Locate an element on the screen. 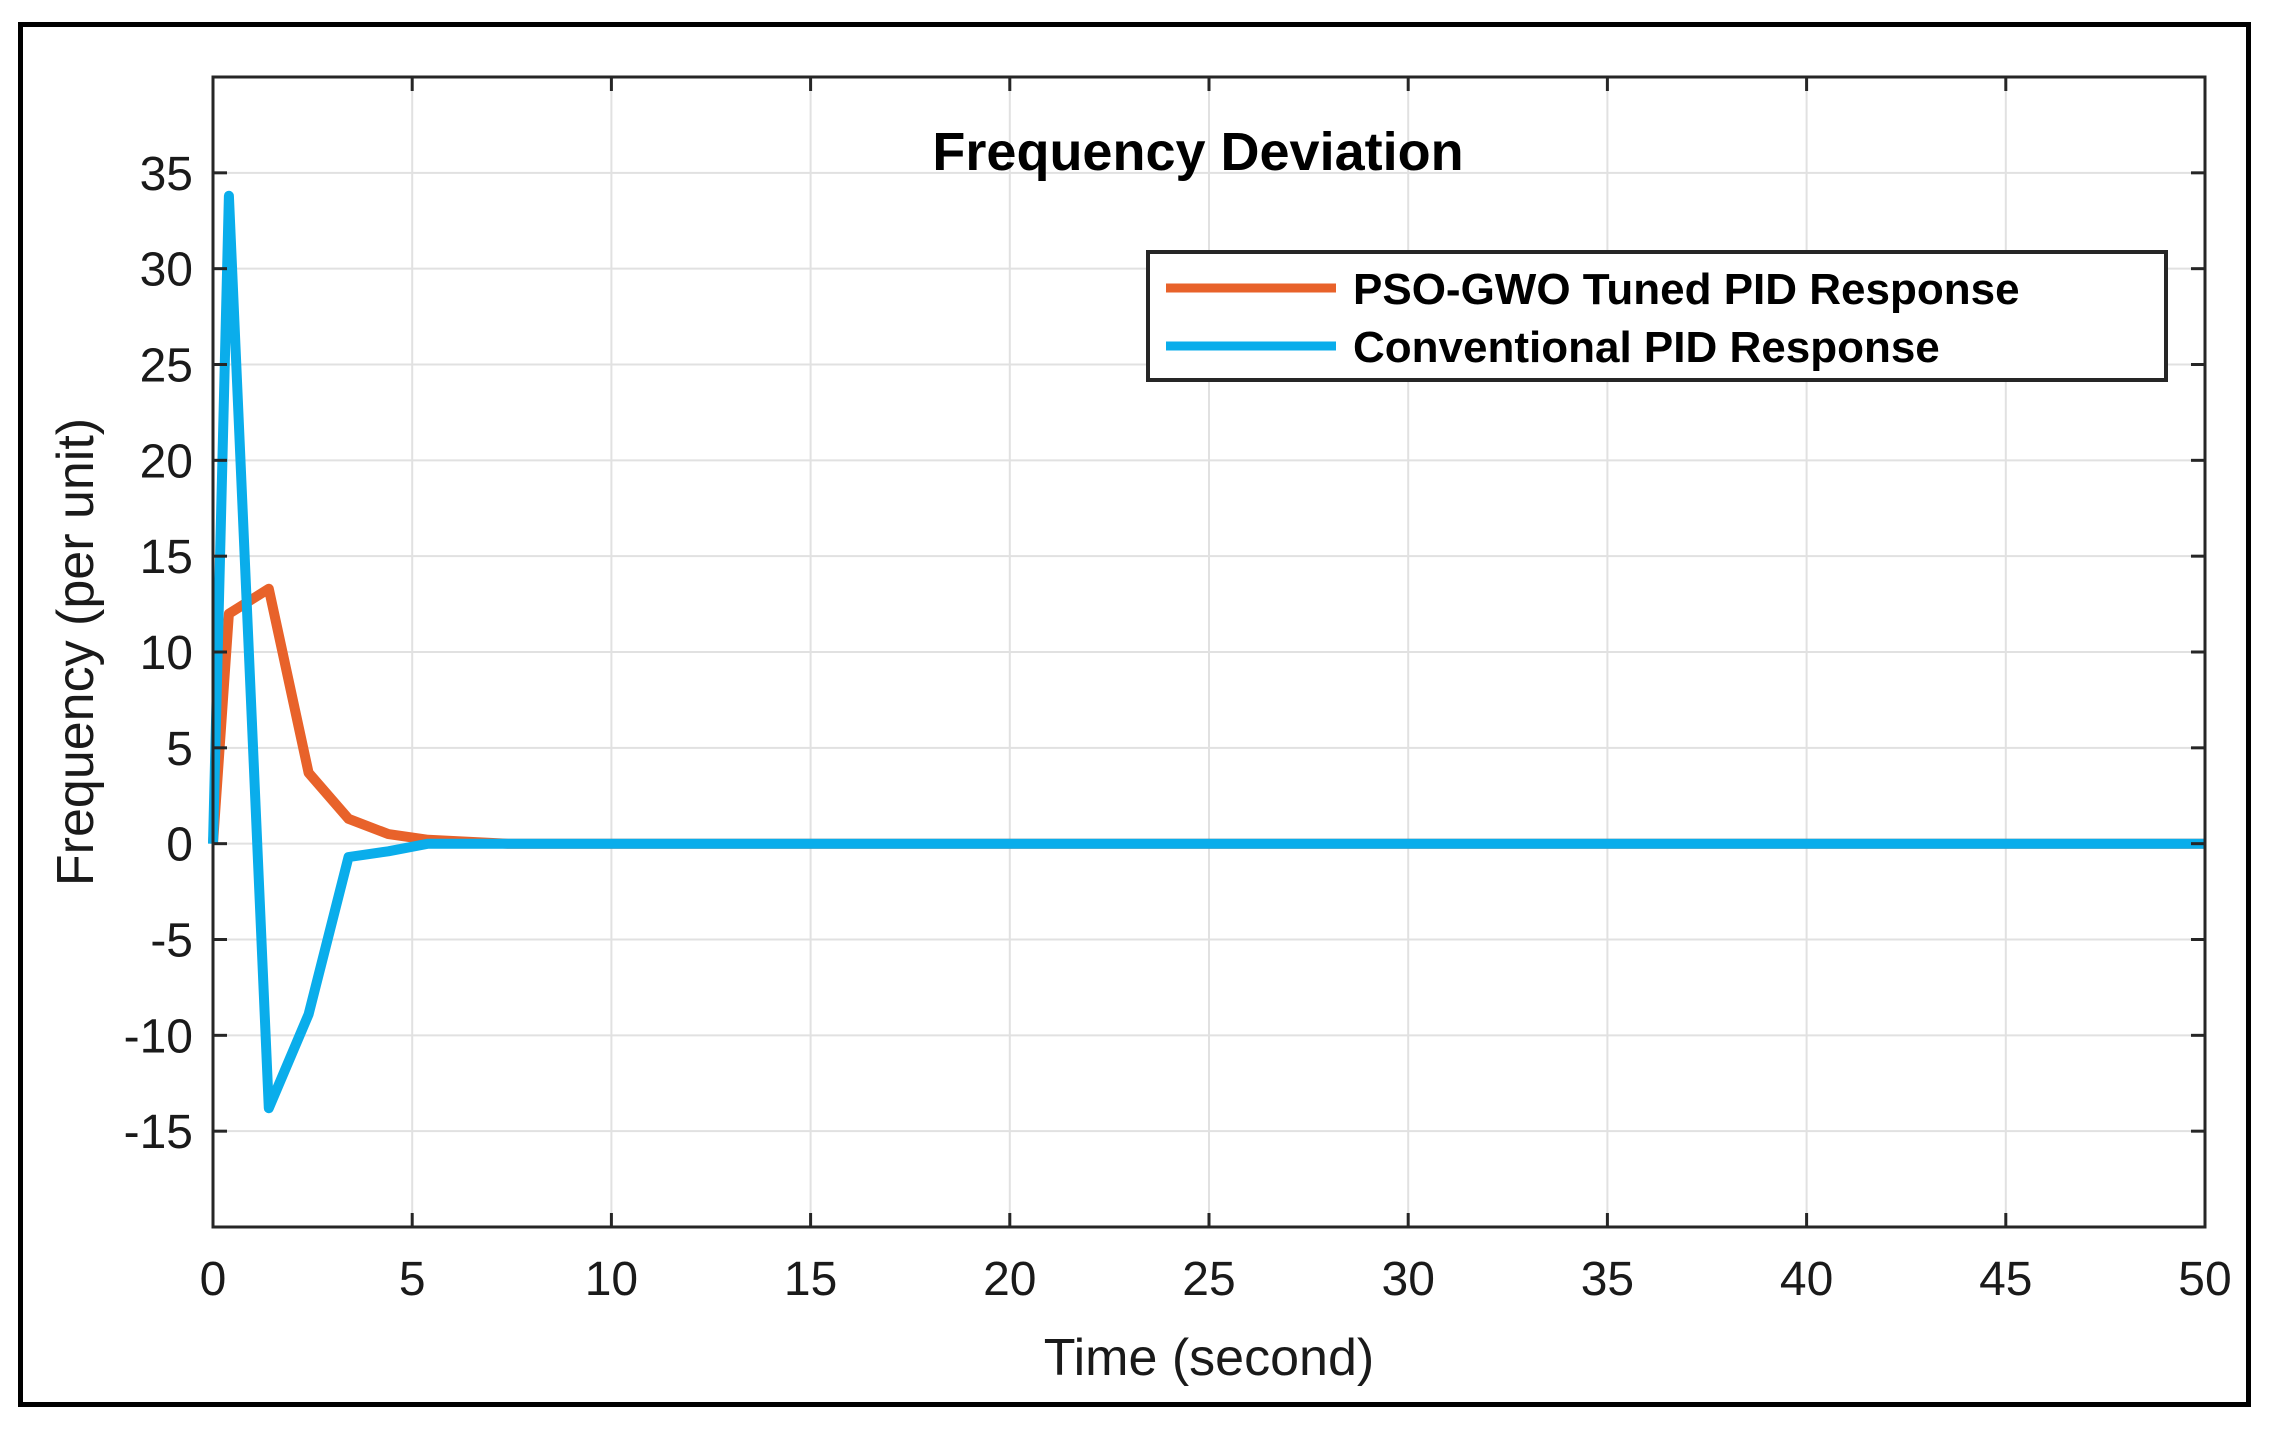 The width and height of the screenshot is (2275, 1429). x-tick-label: 25 is located at coordinates (1208, 1279).